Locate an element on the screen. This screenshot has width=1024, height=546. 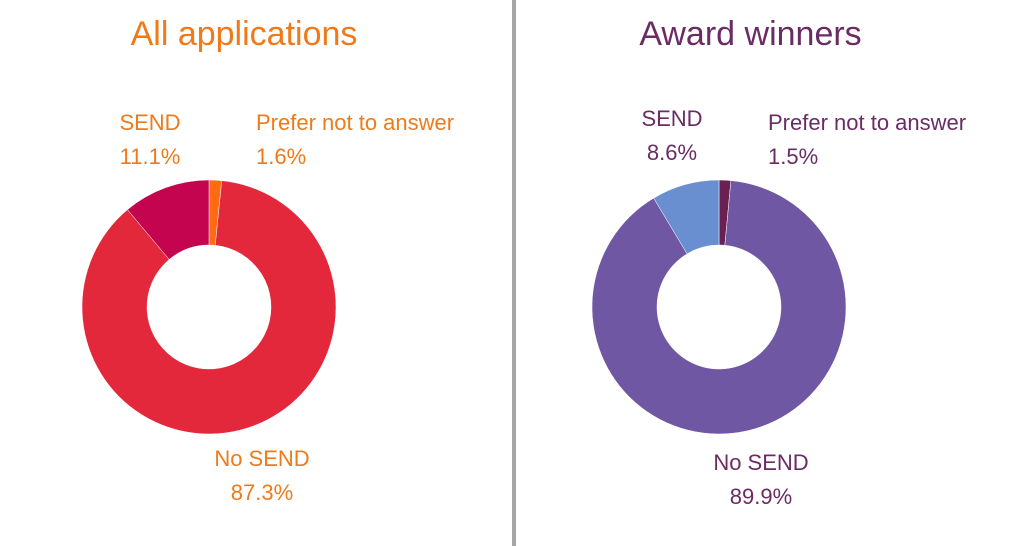
slice-label-prefer-not-to-answer: Prefer not to answer 1.6% is located at coordinates (355, 140).